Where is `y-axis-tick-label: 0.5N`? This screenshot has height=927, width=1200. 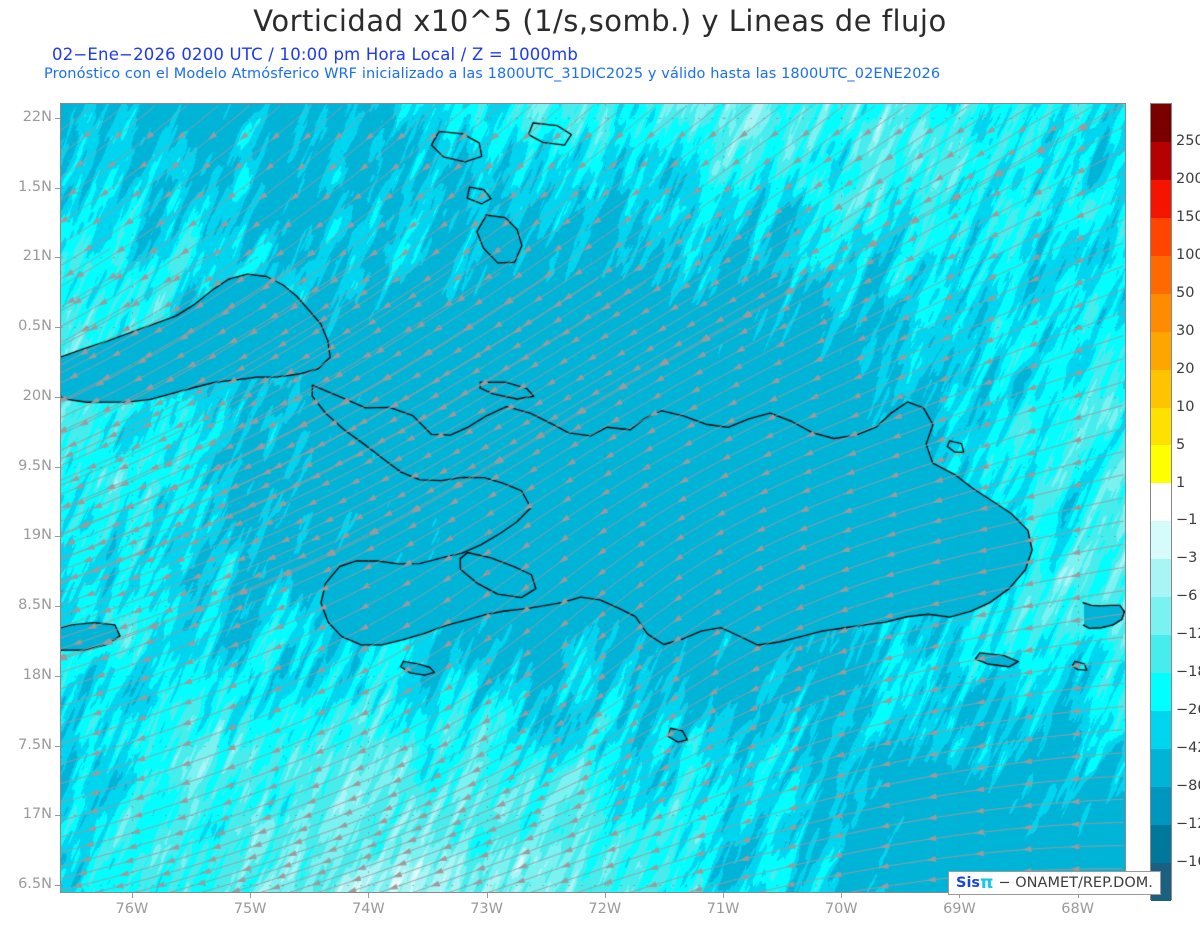 y-axis-tick-label: 0.5N is located at coordinates (35, 326).